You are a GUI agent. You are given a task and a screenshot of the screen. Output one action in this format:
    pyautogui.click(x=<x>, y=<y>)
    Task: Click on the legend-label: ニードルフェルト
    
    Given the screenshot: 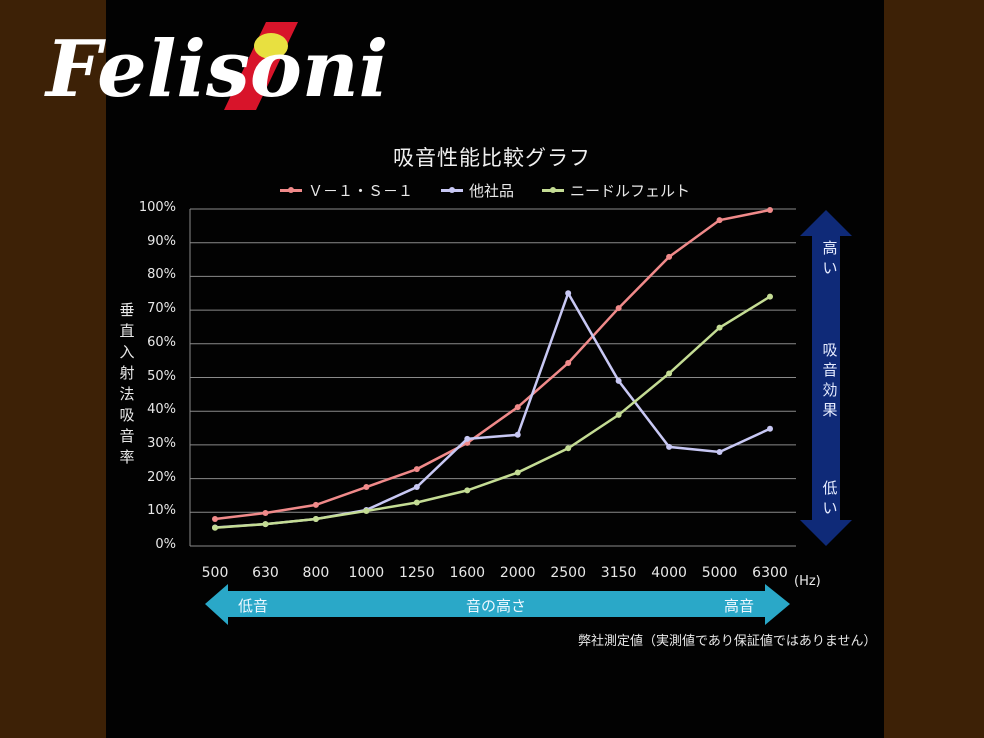 What is the action you would take?
    pyautogui.click(x=630, y=191)
    